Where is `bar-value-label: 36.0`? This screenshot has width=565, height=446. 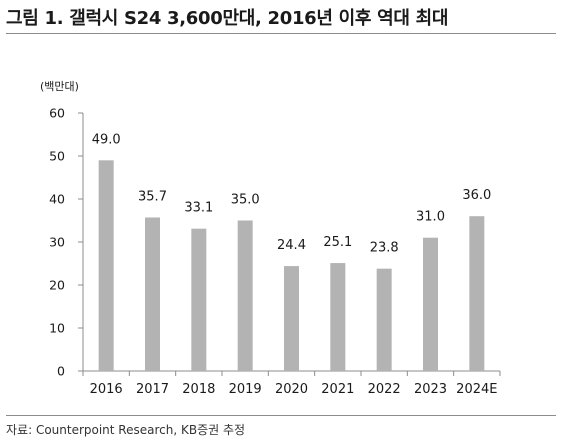 bar-value-label: 36.0 is located at coordinates (476, 195).